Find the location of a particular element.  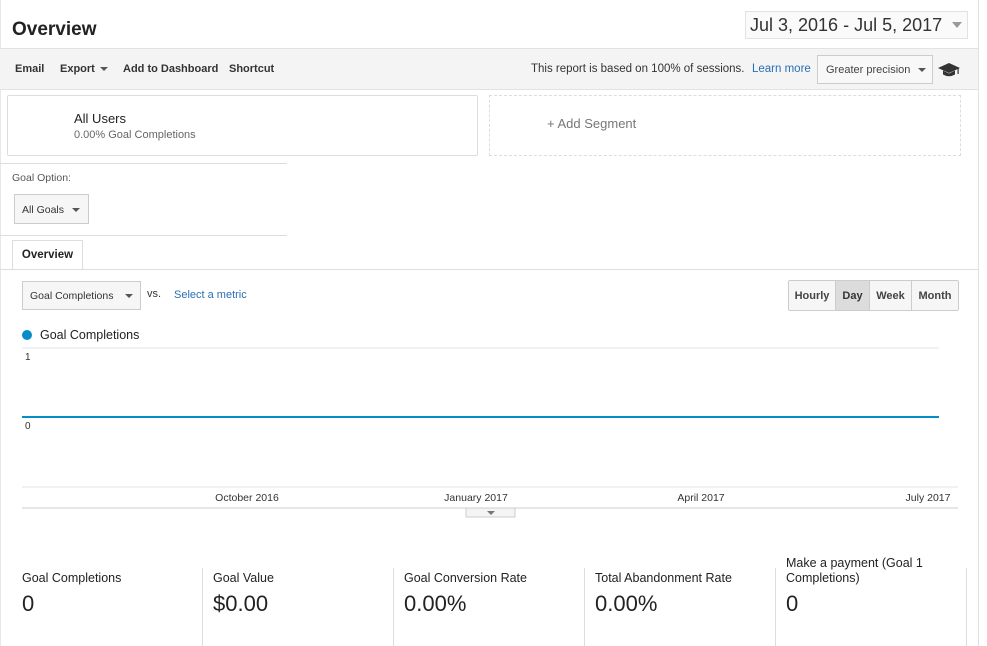

segment-subtitle: 0.00% Goal Completions is located at coordinates (135, 135).